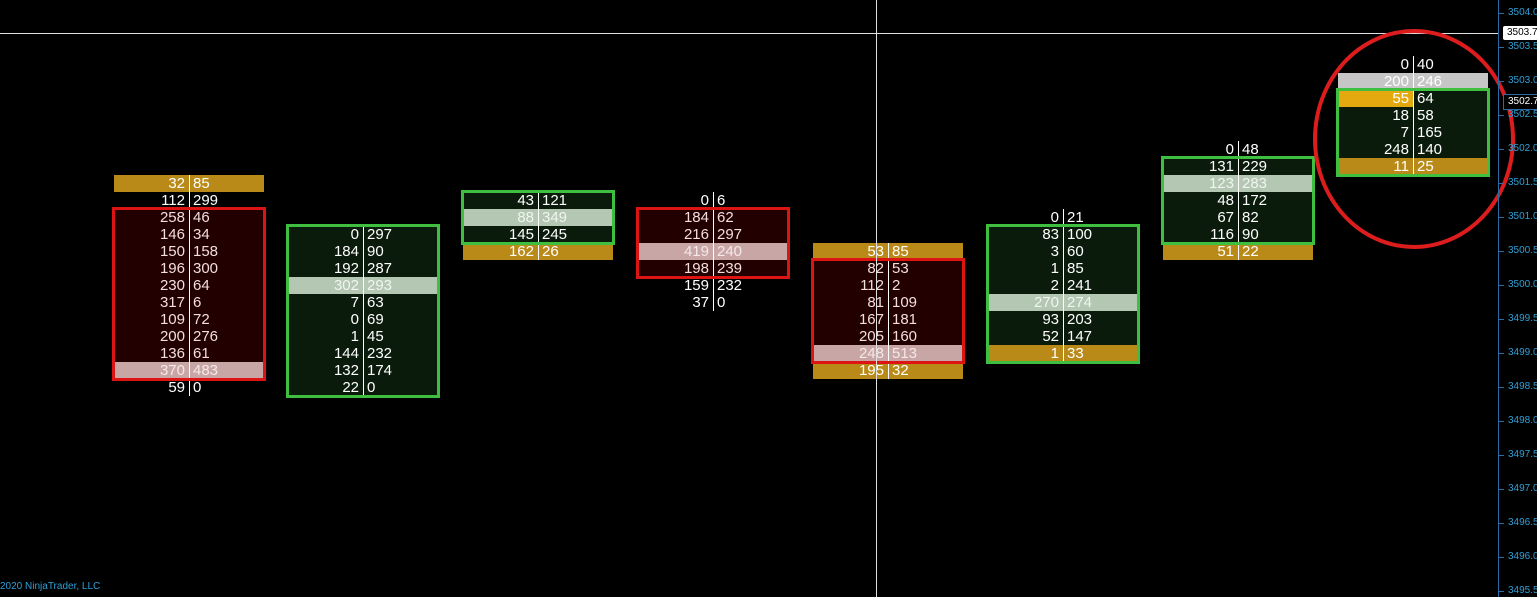  Describe the element at coordinates (375, 302) in the screenshot. I see `ask-volume: 63` at that location.